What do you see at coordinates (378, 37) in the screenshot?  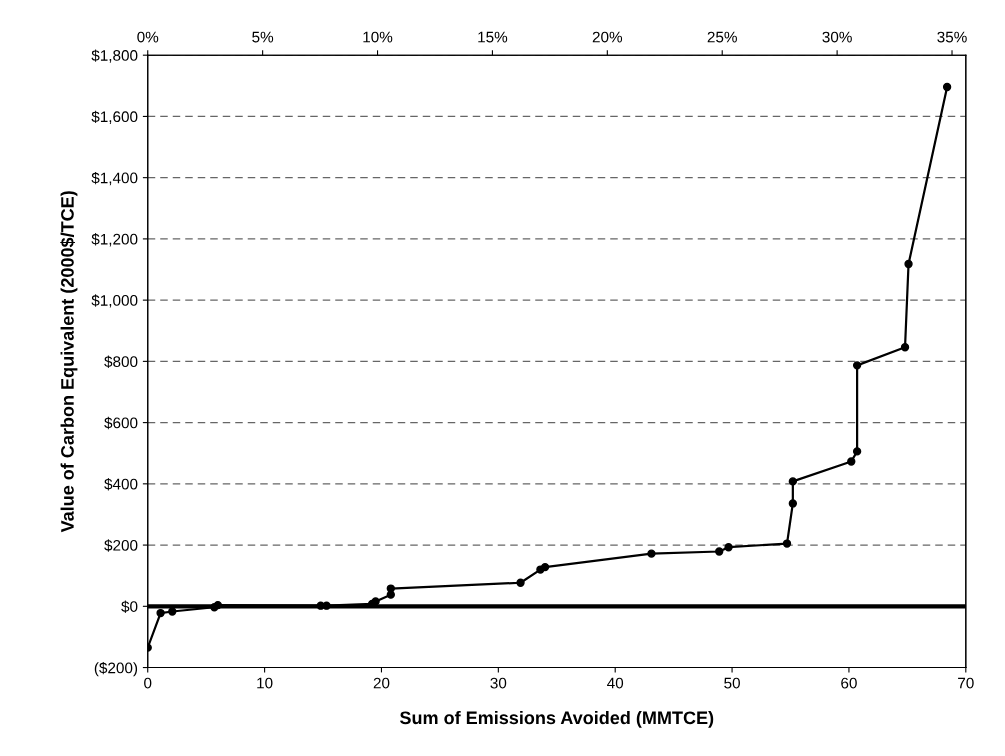 I see `x2-tick-label: 10%` at bounding box center [378, 37].